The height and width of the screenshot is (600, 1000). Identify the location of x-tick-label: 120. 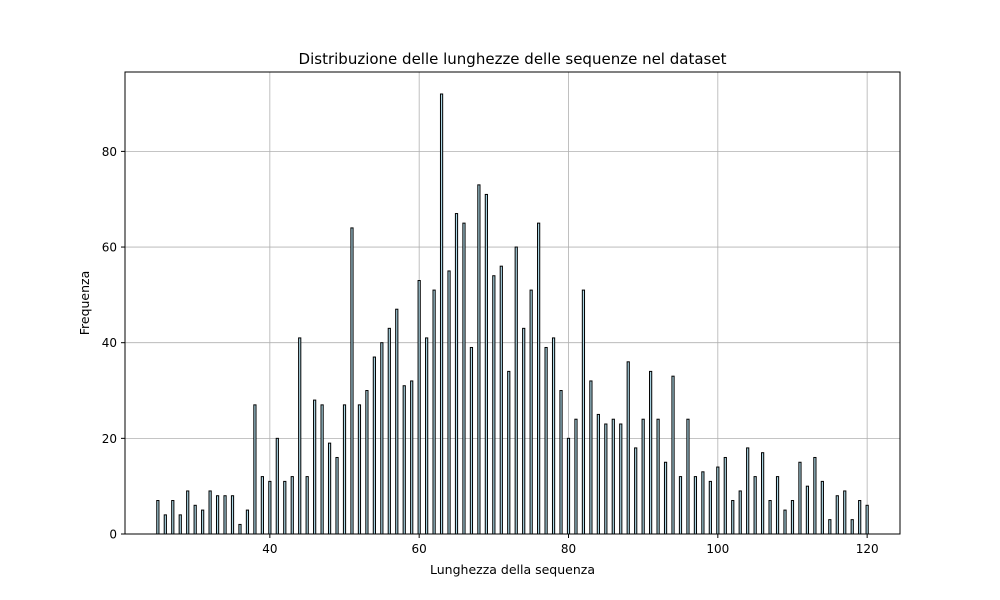
(867, 549).